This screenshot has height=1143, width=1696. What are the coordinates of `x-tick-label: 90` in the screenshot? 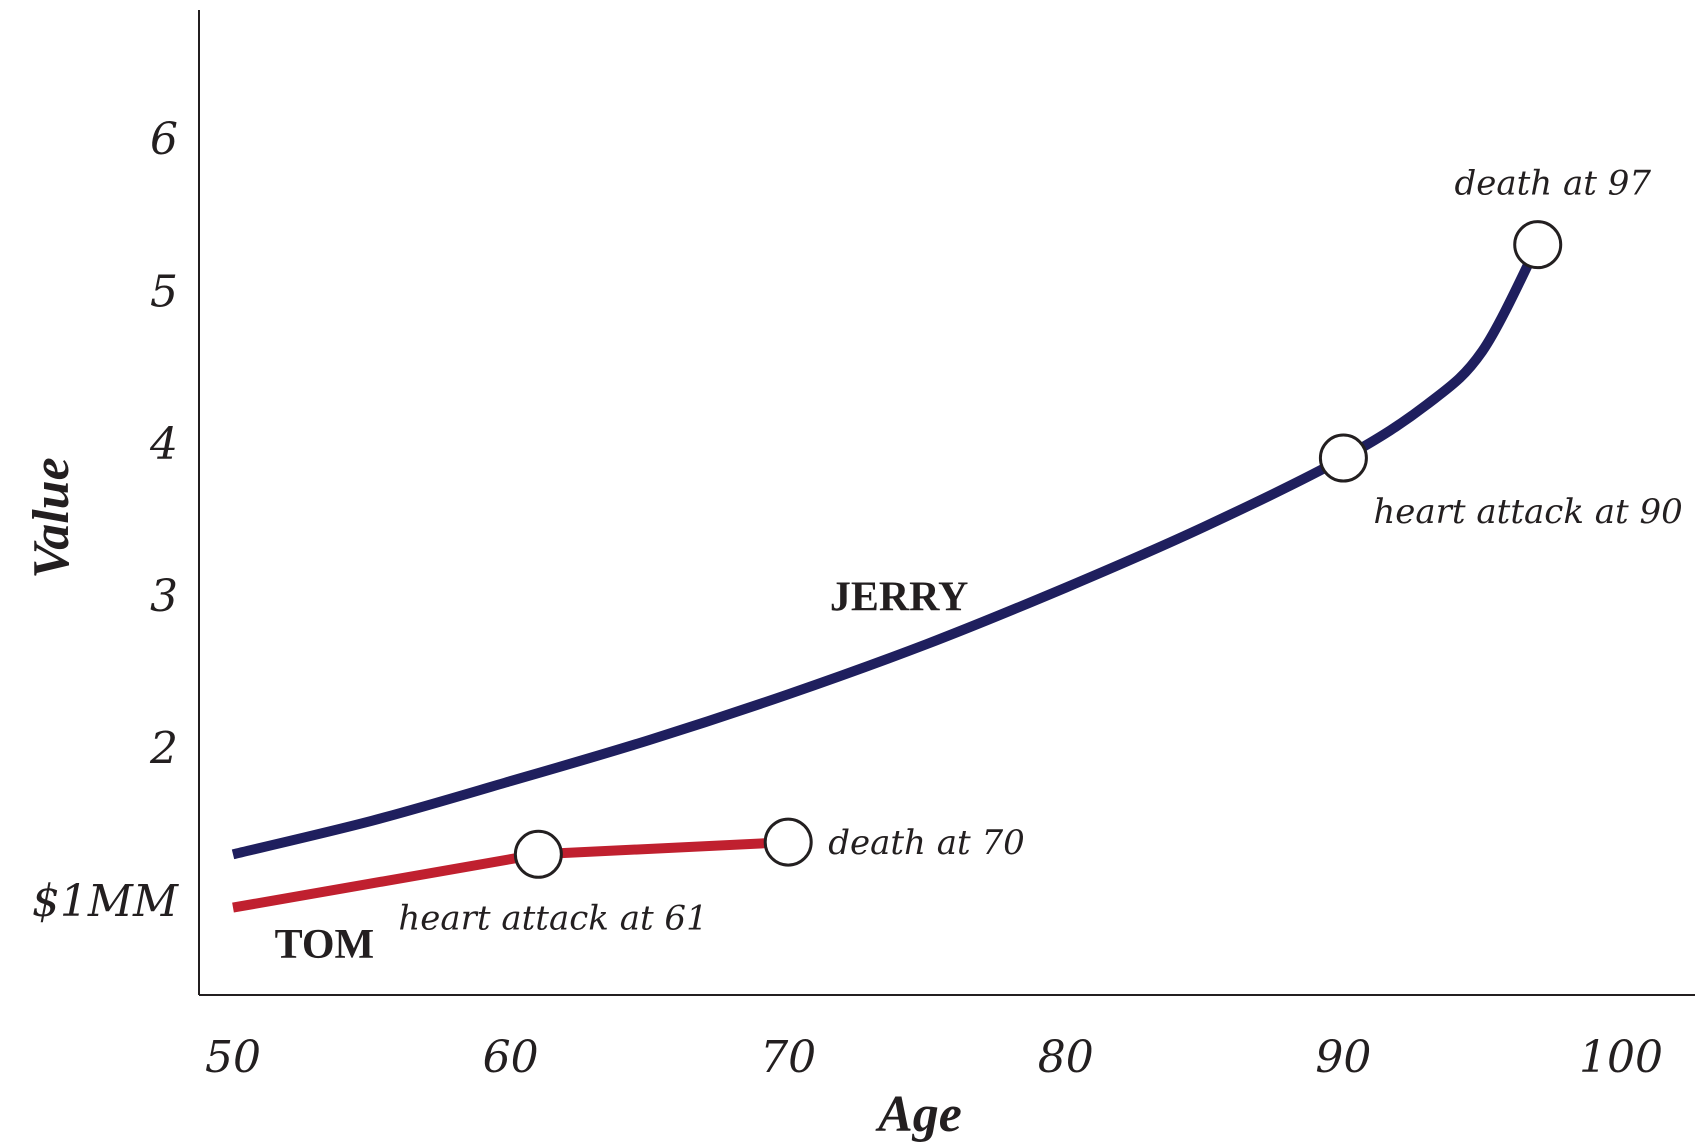 It's located at (1343, 1057).